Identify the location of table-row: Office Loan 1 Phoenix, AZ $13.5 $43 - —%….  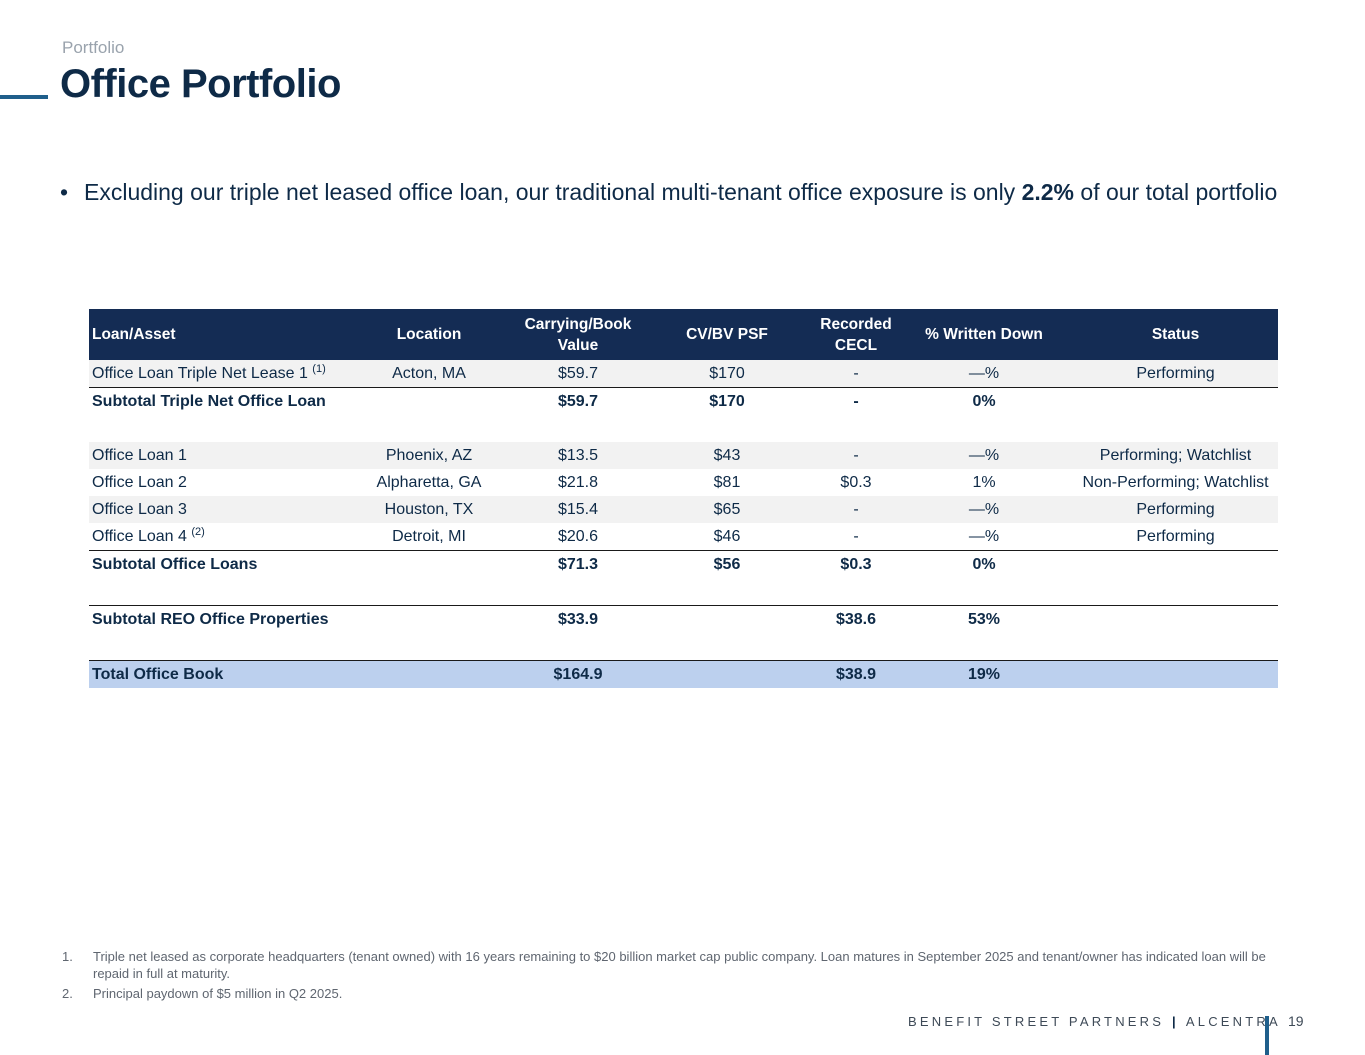
(683, 455).